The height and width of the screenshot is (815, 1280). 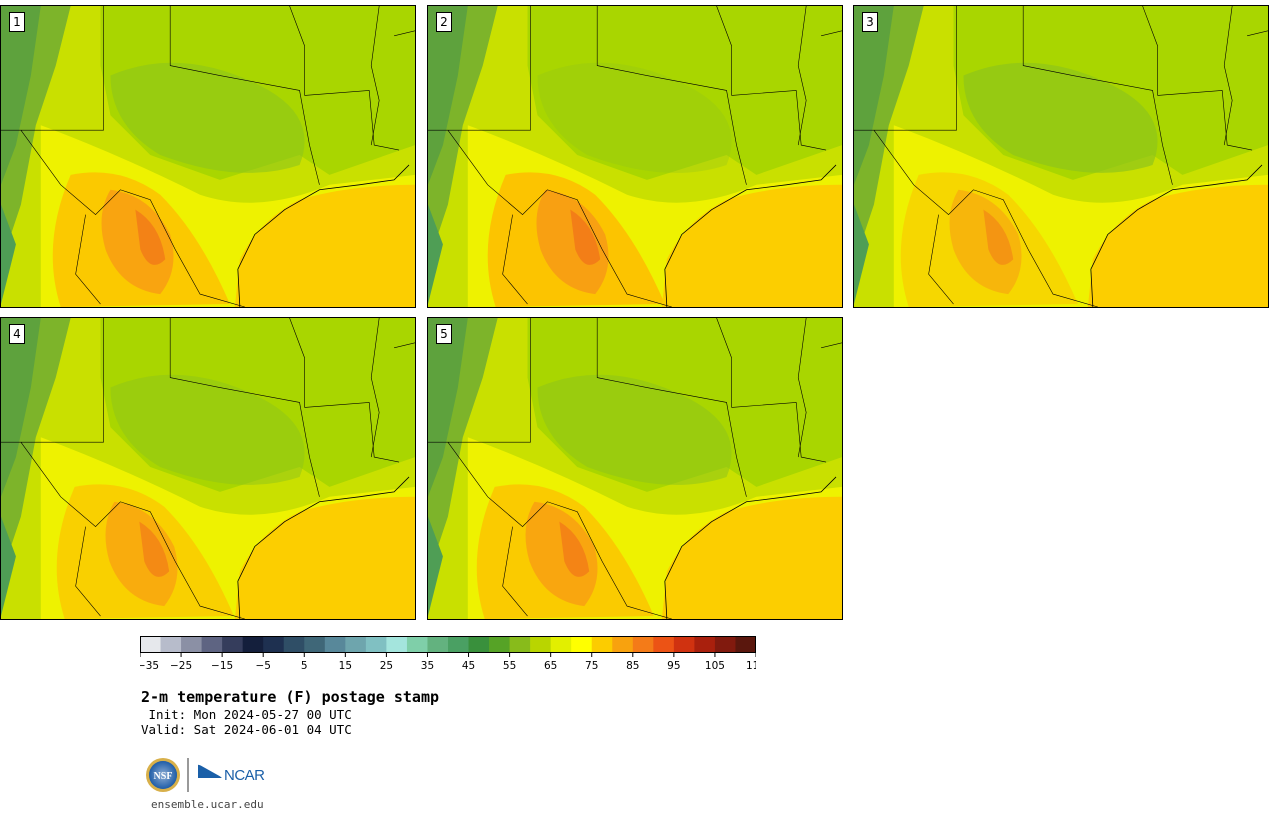 I want to click on colorbar-tick-label: −15, so click(x=222, y=666).